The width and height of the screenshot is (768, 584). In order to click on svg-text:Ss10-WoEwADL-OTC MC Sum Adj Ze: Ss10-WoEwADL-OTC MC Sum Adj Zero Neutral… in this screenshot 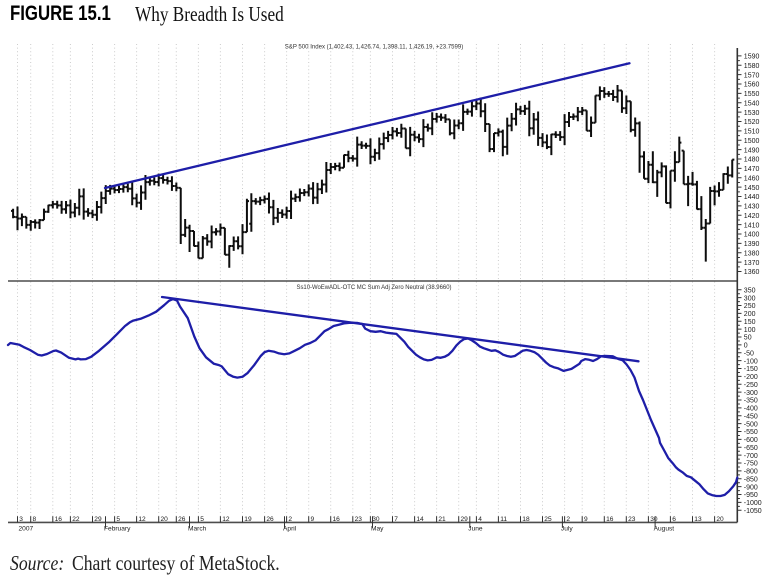, I will do `click(374, 288)`.